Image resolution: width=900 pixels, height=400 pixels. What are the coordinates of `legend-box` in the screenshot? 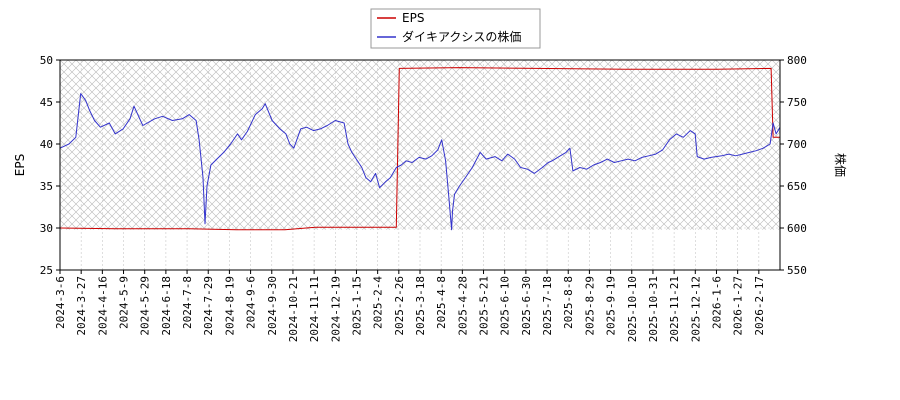 It's located at (455, 28).